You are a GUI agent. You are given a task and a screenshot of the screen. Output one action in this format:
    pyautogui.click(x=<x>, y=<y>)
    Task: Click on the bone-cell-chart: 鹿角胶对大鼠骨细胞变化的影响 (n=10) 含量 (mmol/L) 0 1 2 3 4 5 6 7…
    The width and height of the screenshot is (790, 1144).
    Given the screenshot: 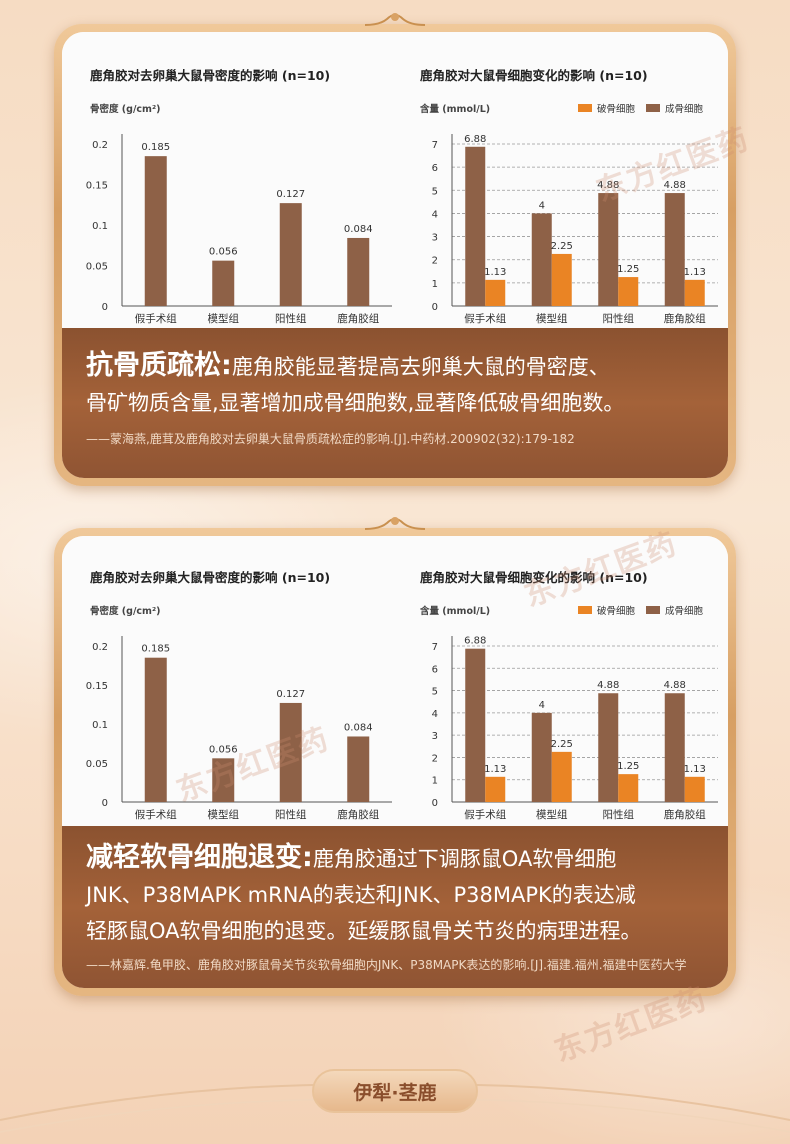 What is the action you would take?
    pyautogui.click(x=568, y=196)
    